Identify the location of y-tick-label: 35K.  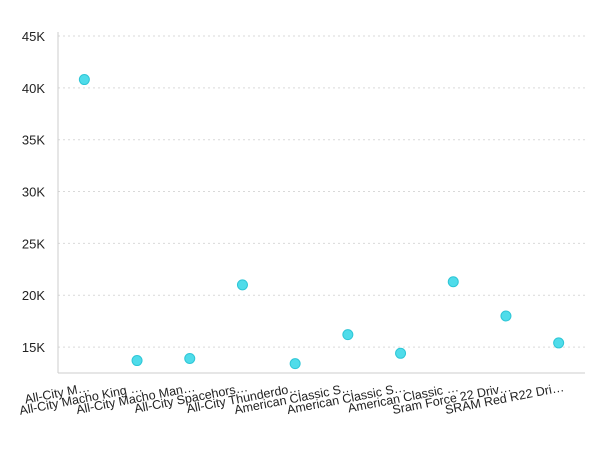
(33, 140).